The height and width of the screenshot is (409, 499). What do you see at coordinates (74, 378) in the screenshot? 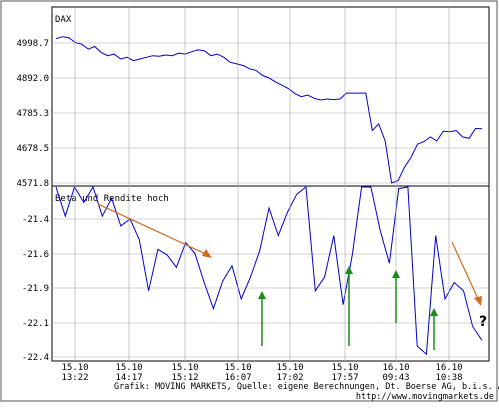
I see `x-tick-time: 13:22` at bounding box center [74, 378].